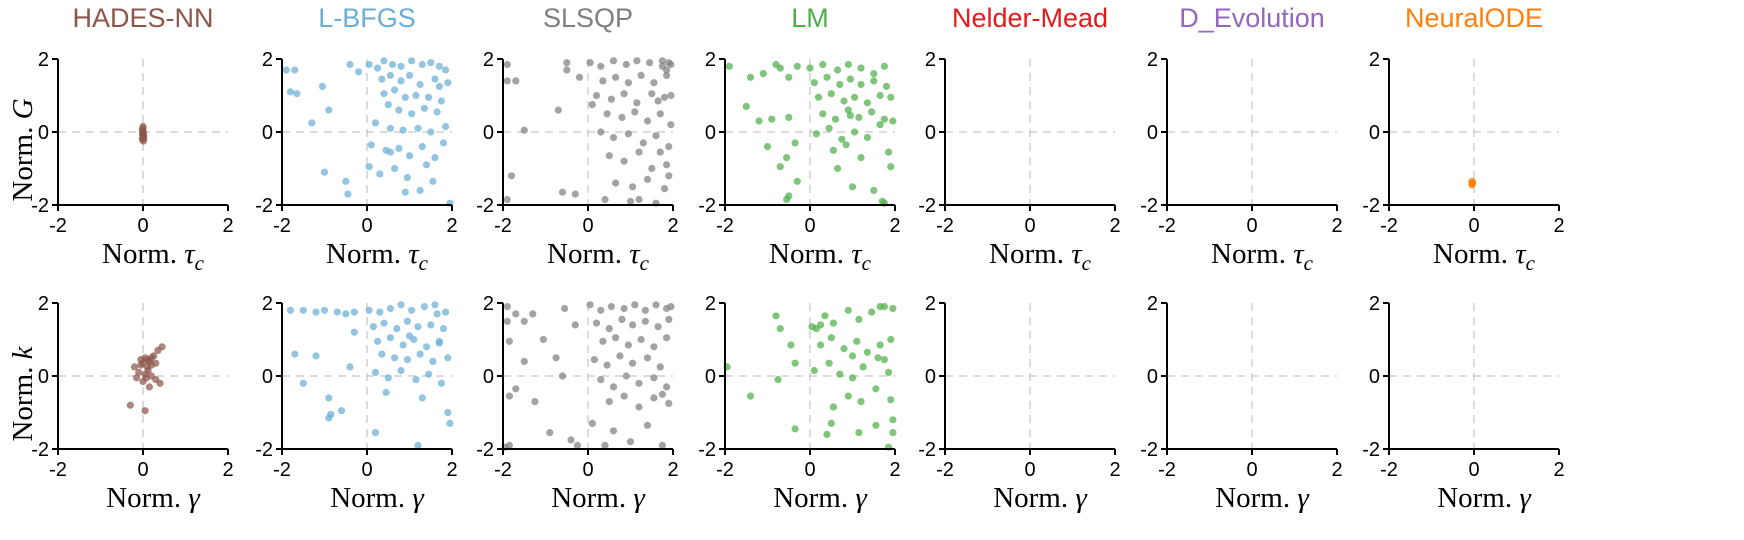 The width and height of the screenshot is (1744, 540). Describe the element at coordinates (577, 162) in the screenshot. I see `panel-slsqp-top: -2-2 0 0 2 2 Norm. τc` at that location.